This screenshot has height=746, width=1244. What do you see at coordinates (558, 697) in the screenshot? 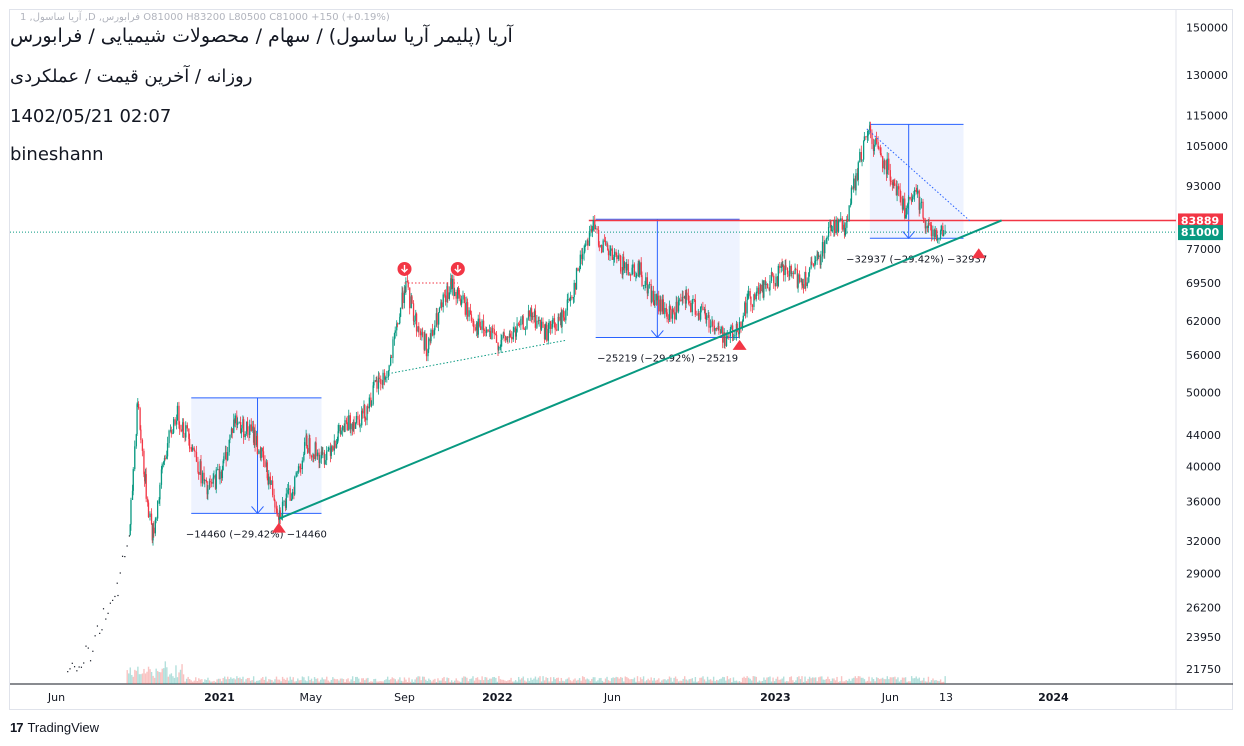
I see `x-axis: Jun 2021 May Sep 2022 Jun 2023 Jun 13 2024` at bounding box center [558, 697].